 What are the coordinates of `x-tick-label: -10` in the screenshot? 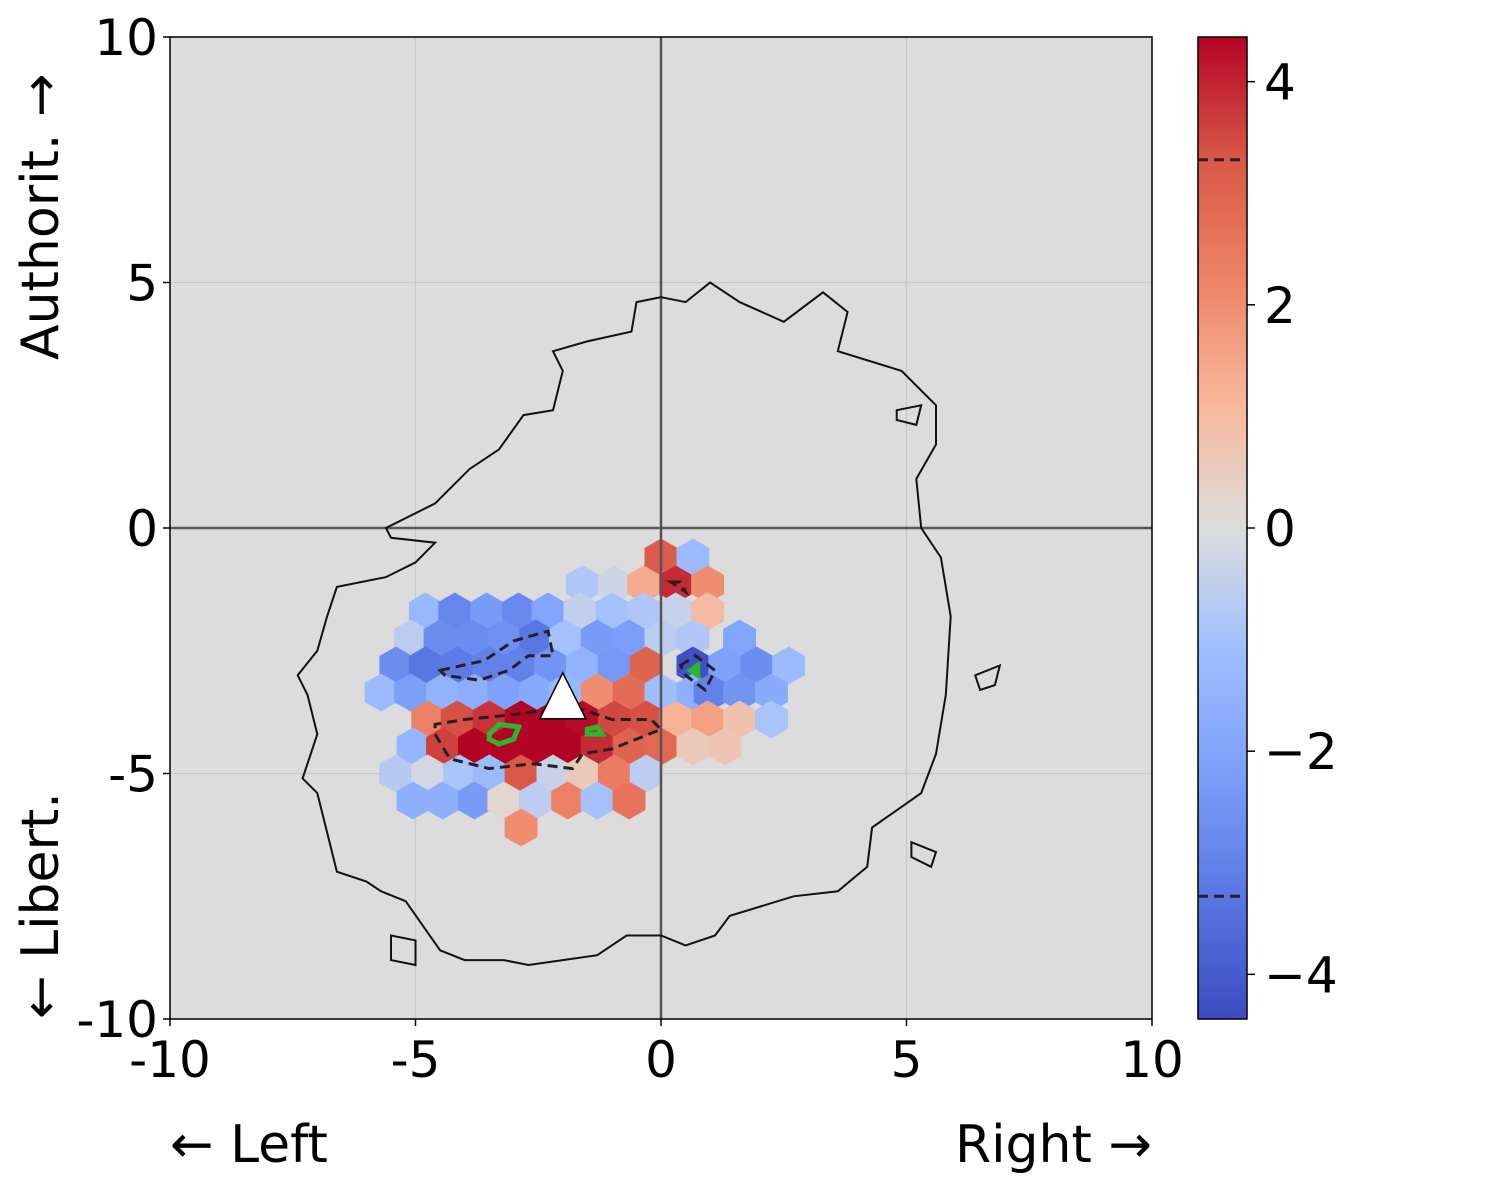 It's located at (170, 1060).